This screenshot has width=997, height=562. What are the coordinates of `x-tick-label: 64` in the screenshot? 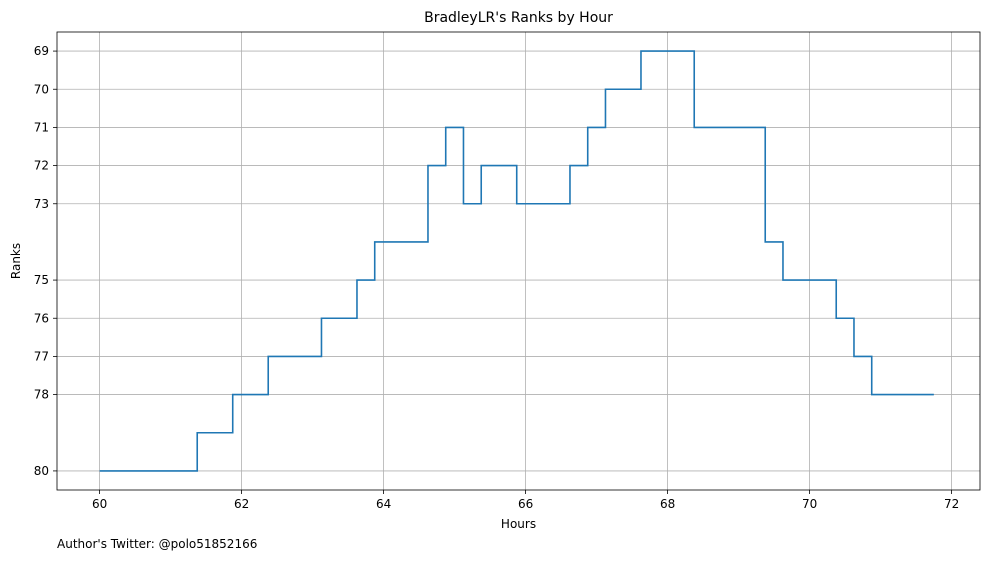 It's located at (383, 504).